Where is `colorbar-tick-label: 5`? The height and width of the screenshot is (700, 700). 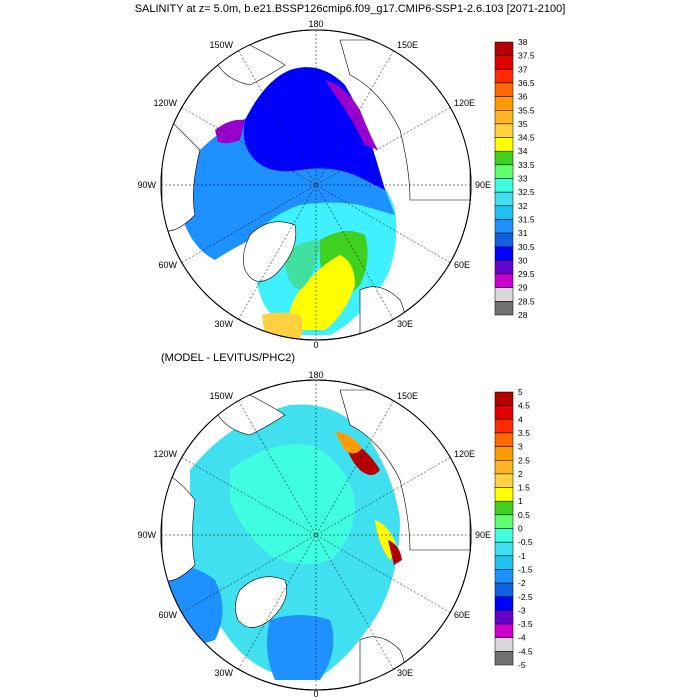 colorbar-tick-label: 5 is located at coordinates (520, 392).